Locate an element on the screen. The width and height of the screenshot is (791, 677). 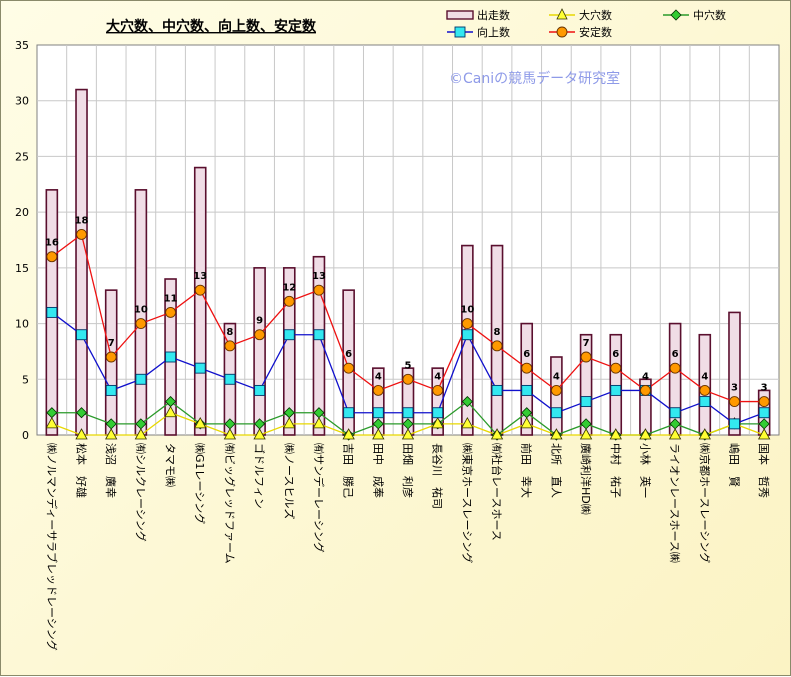
x-tick-label: 小林 英一 is located at coordinates (645, 470).